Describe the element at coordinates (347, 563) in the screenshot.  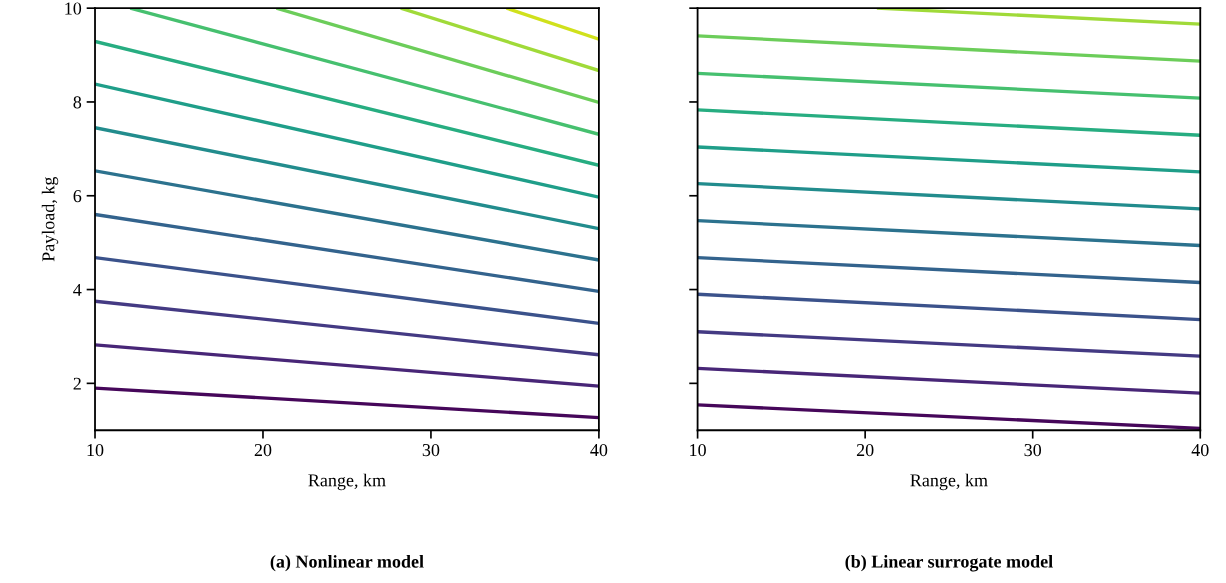
I see `text: (a) Nonlinear model` at that location.